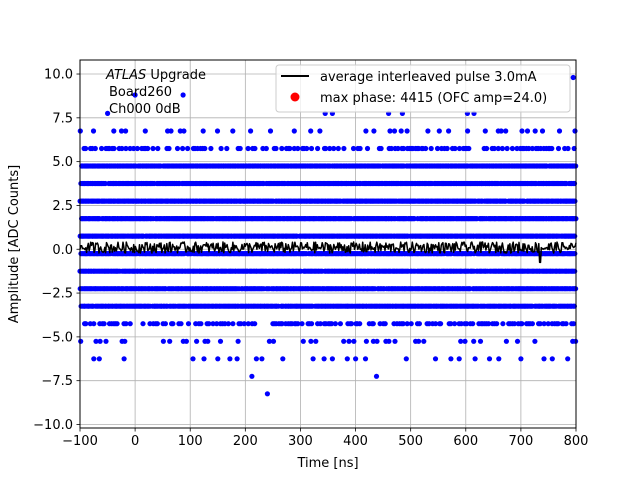 The height and width of the screenshot is (484, 640). What do you see at coordinates (62, 206) in the screenshot?
I see `y-tick-label: 2.5` at bounding box center [62, 206].